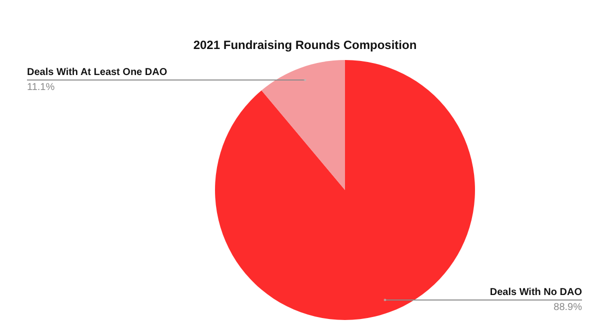 Image resolution: width=600 pixels, height=328 pixels. I want to click on data-label: 88.9%, so click(568, 307).